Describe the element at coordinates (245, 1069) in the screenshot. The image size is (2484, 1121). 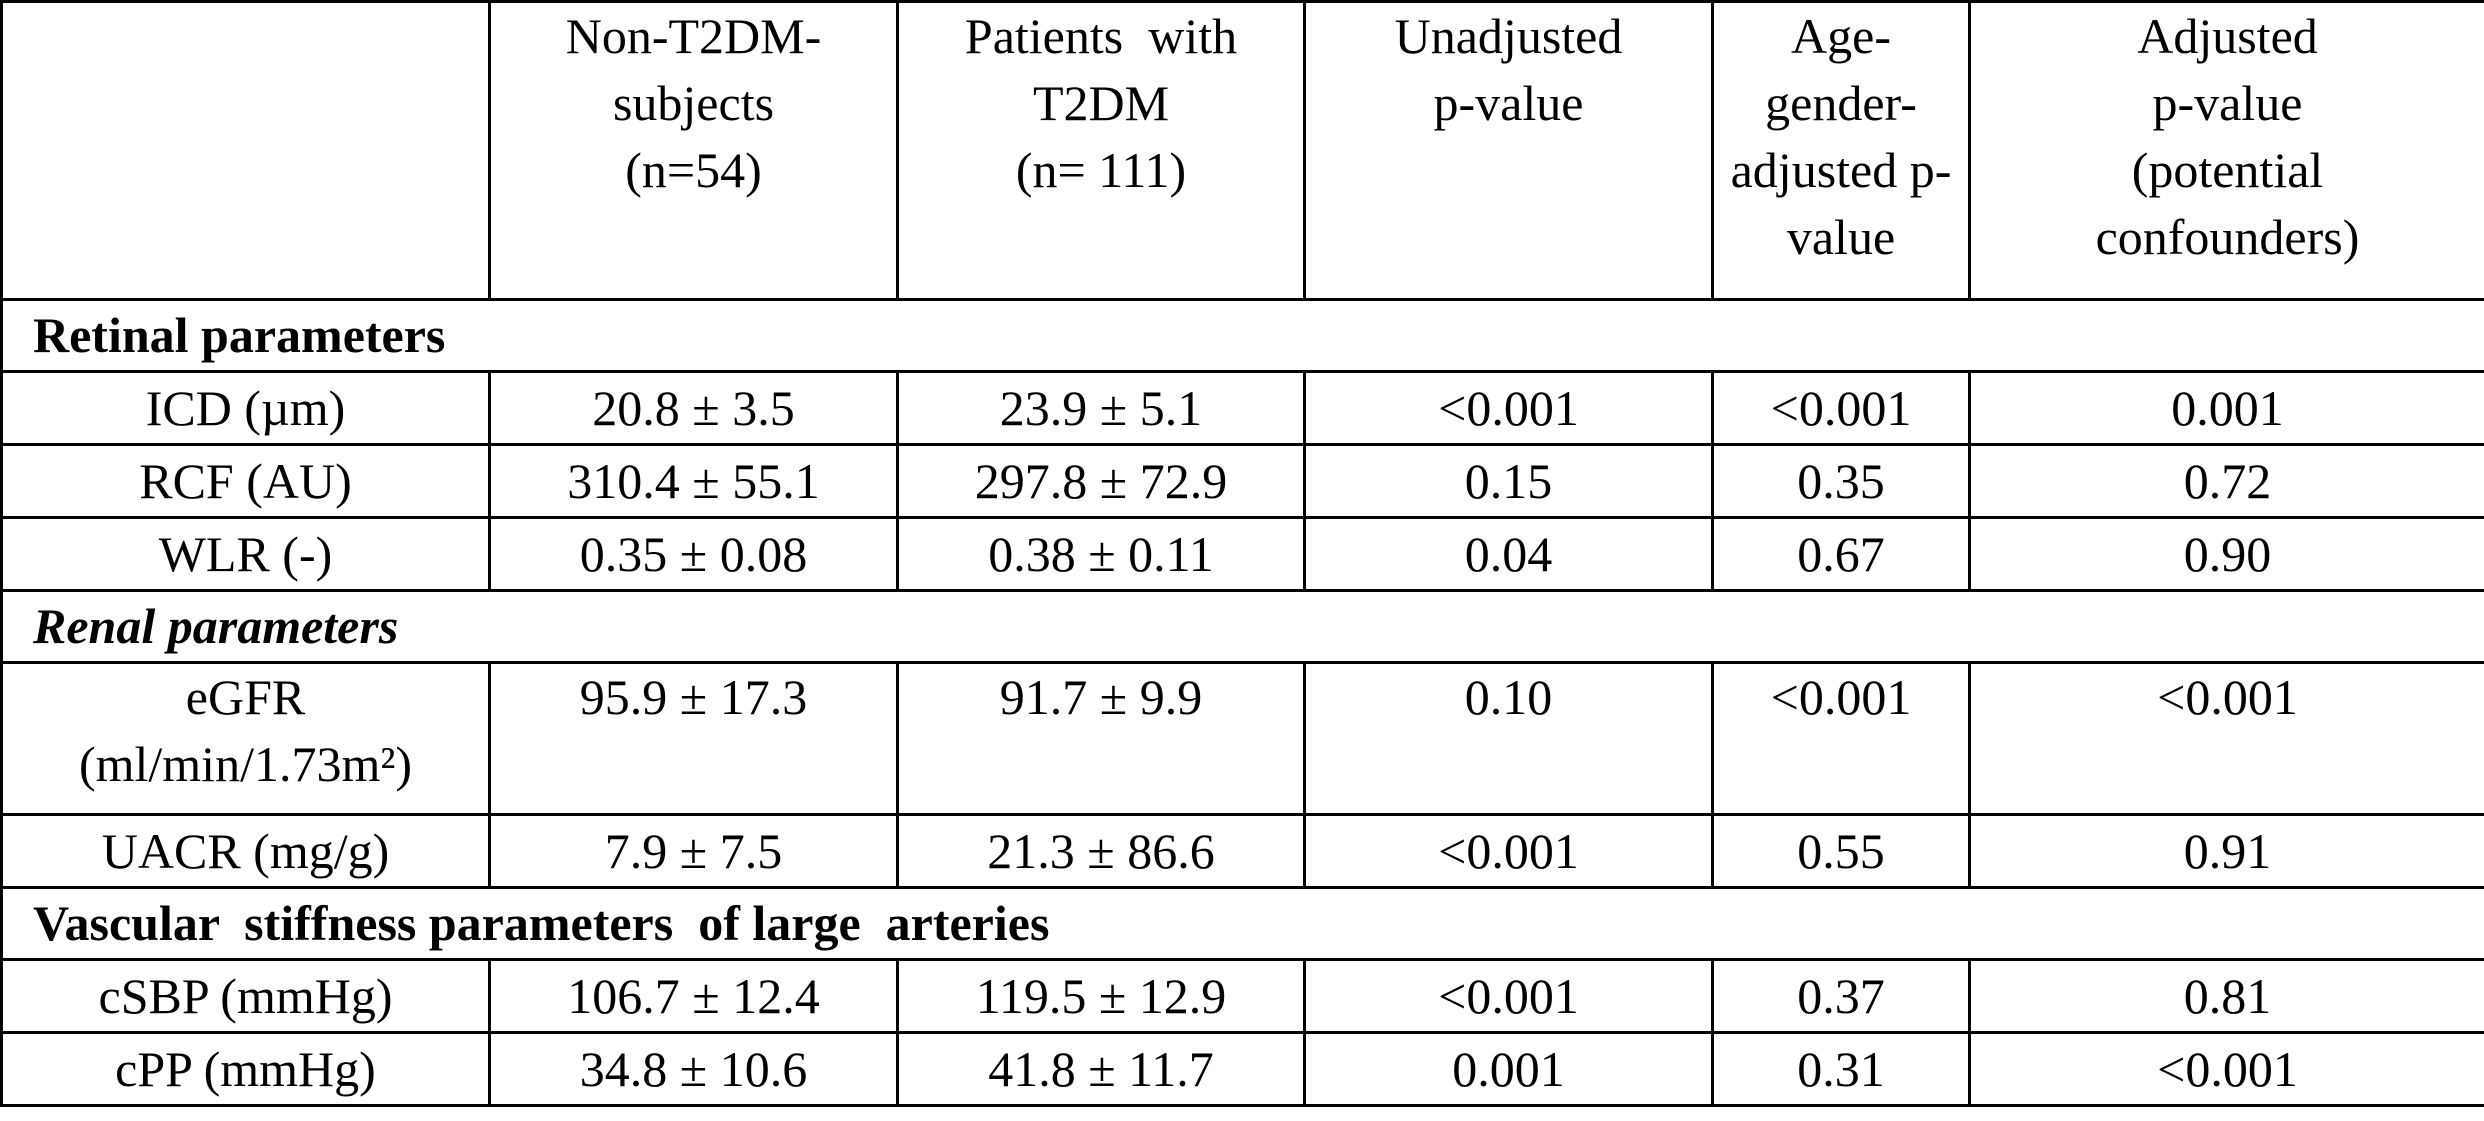
I see `row-label: cPP (mmHg)` at that location.